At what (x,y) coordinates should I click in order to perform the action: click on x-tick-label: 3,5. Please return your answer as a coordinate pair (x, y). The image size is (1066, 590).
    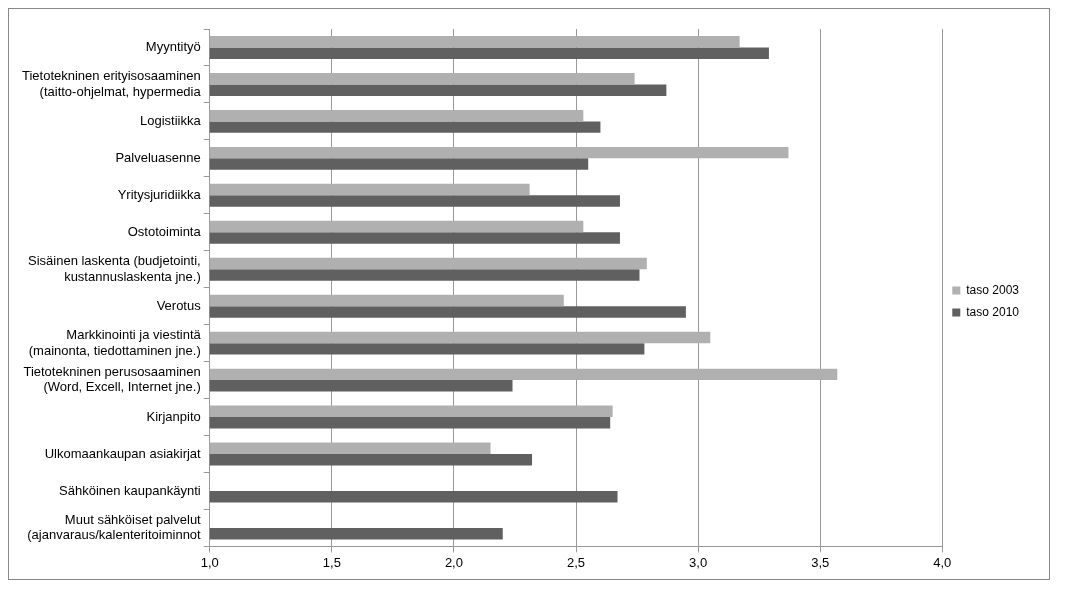
    Looking at the image, I should click on (820, 562).